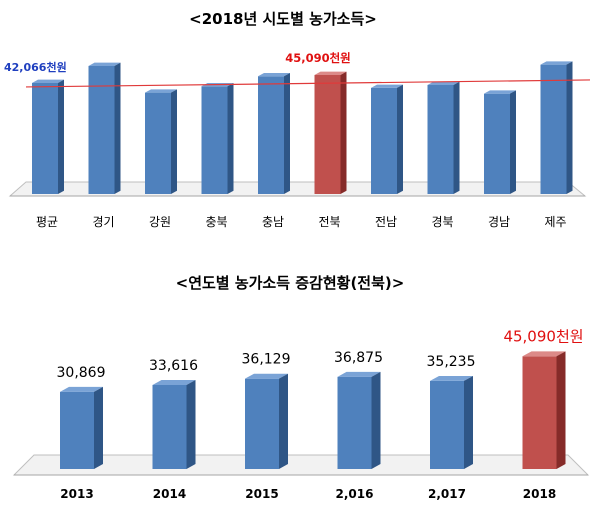 Image resolution: width=600 pixels, height=513 pixels. Describe the element at coordinates (499, 222) in the screenshot. I see `chart1-tick-8: 경남` at that location.